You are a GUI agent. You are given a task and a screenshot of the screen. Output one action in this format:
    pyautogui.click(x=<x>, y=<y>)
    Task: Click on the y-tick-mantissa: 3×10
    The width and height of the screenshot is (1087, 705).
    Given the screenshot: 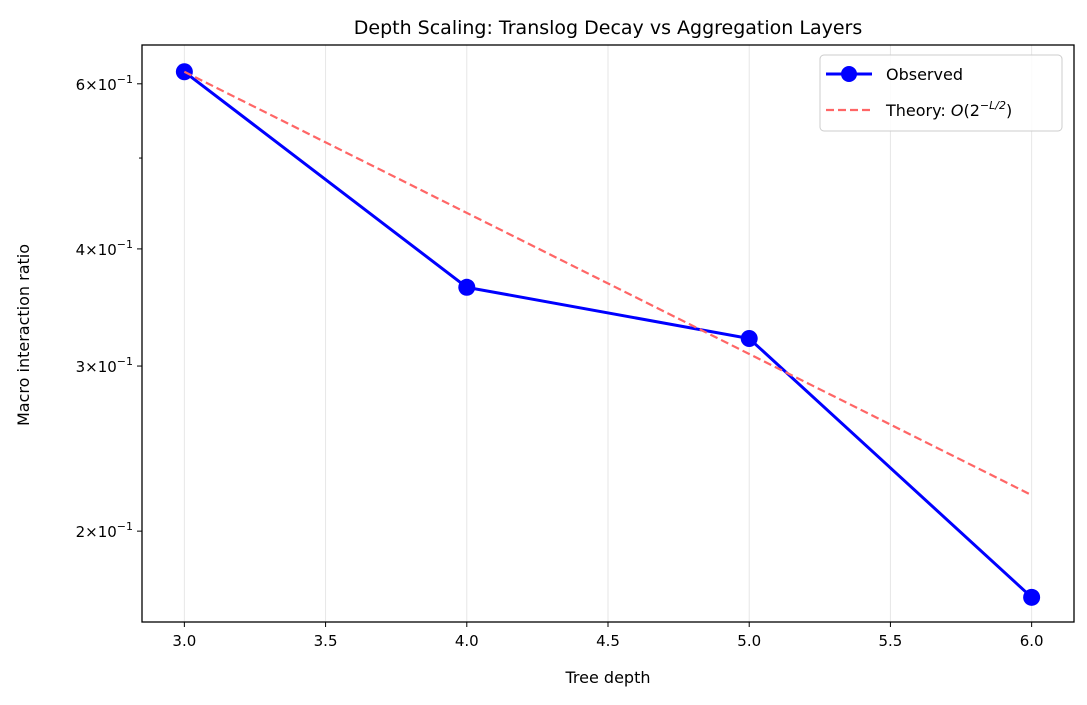 What is the action you would take?
    pyautogui.click(x=96, y=367)
    